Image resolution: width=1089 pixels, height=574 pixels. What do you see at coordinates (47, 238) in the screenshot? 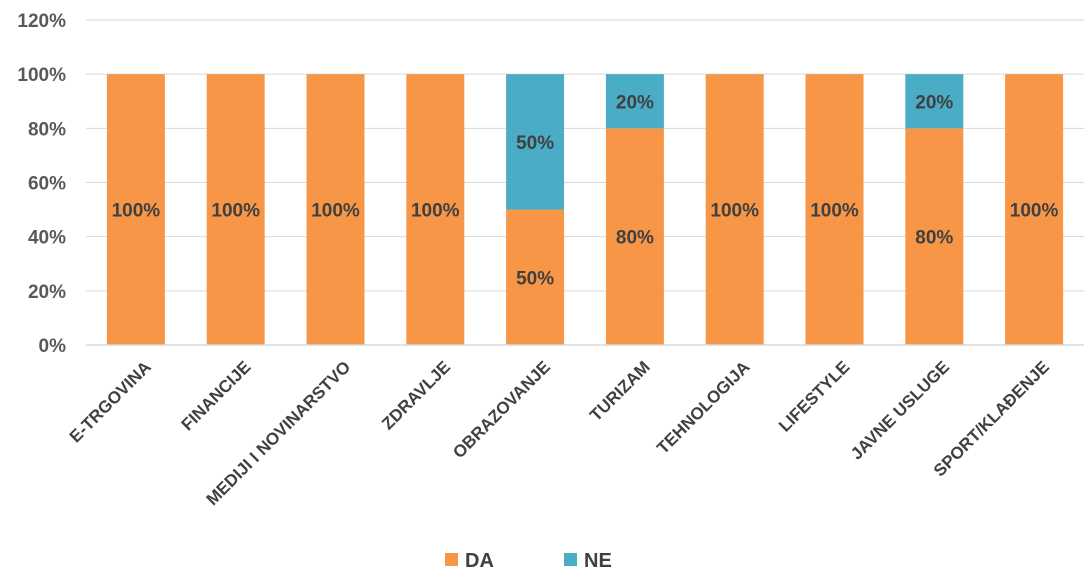
I see `y-tick-label: 40%` at bounding box center [47, 238].